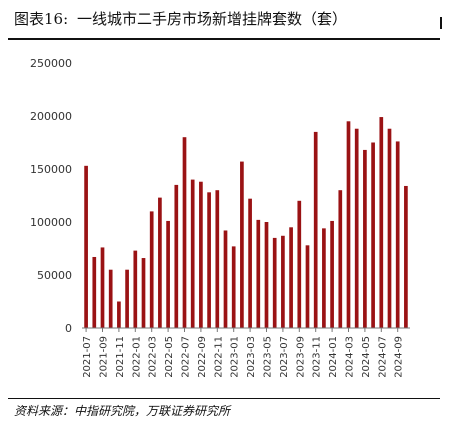 The width and height of the screenshot is (449, 428). Describe the element at coordinates (382, 357) in the screenshot. I see `x-tick-label: 2024-07` at that location.